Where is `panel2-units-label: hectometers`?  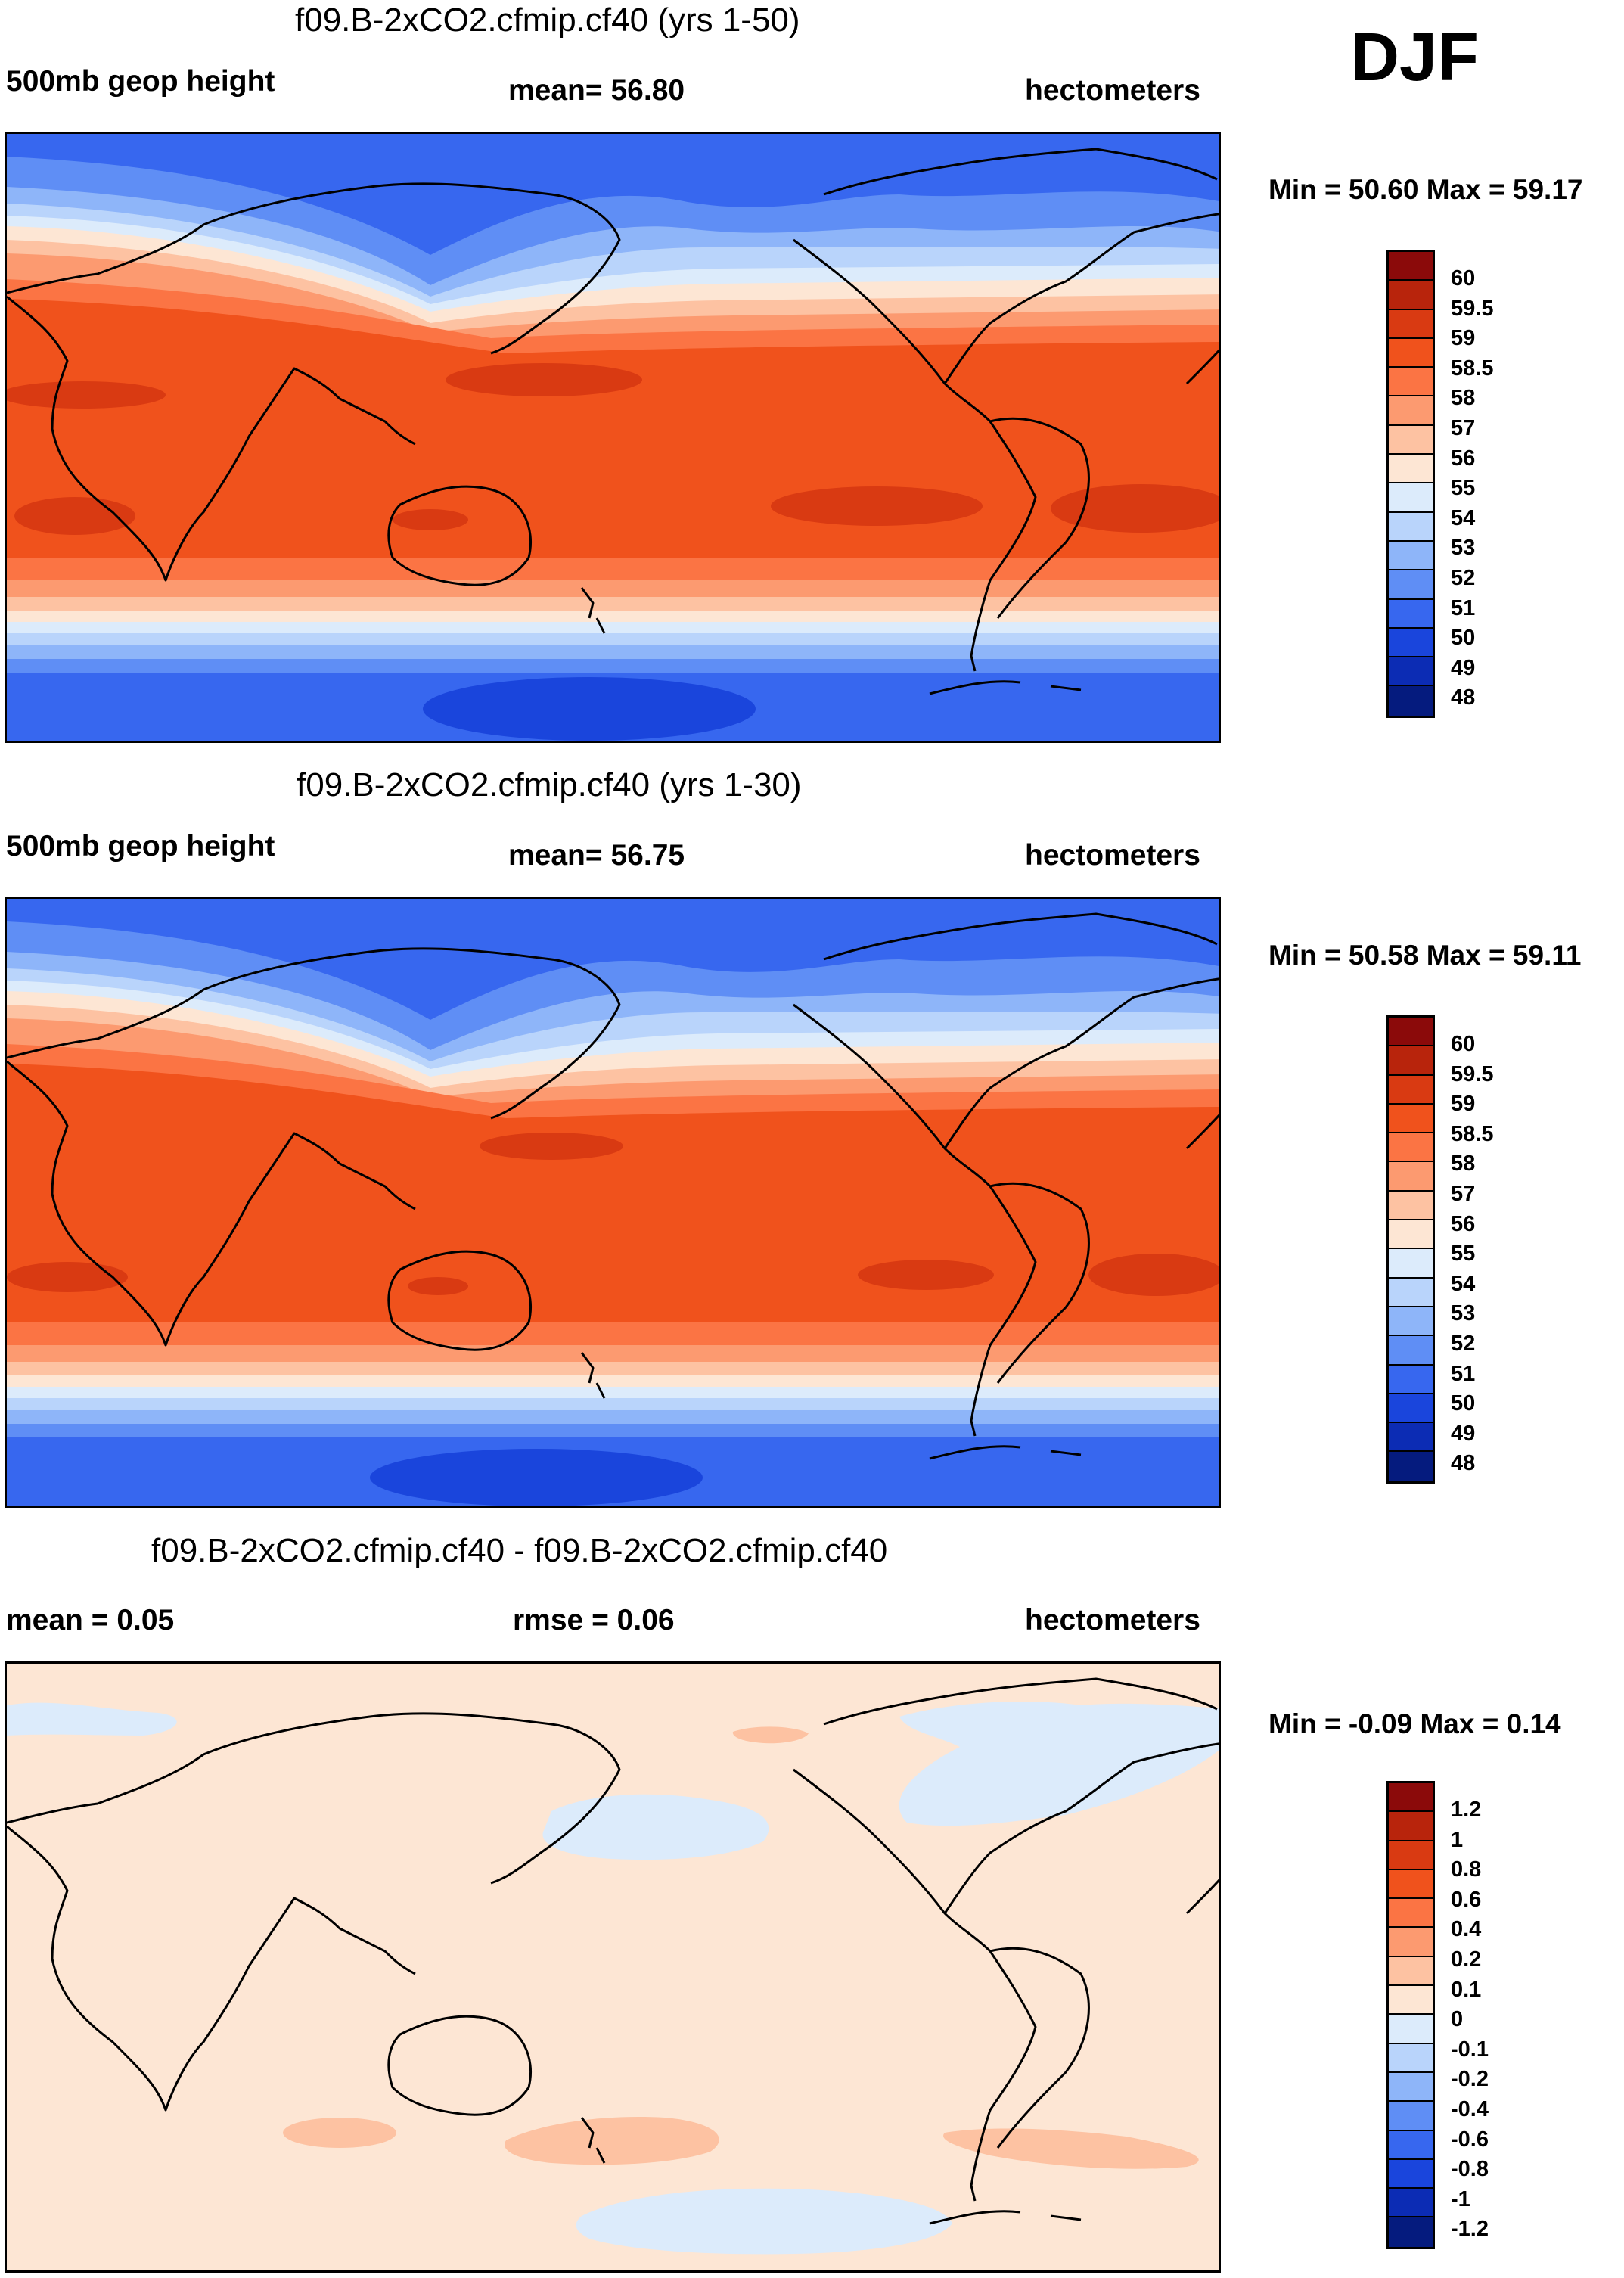
panel2-units-label: hectometers is located at coordinates (1112, 855).